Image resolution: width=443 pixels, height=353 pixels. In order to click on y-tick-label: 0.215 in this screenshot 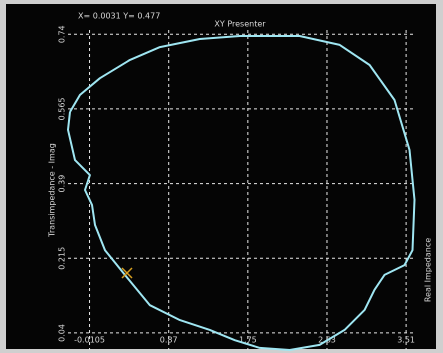, I will do `click(62, 258)`.